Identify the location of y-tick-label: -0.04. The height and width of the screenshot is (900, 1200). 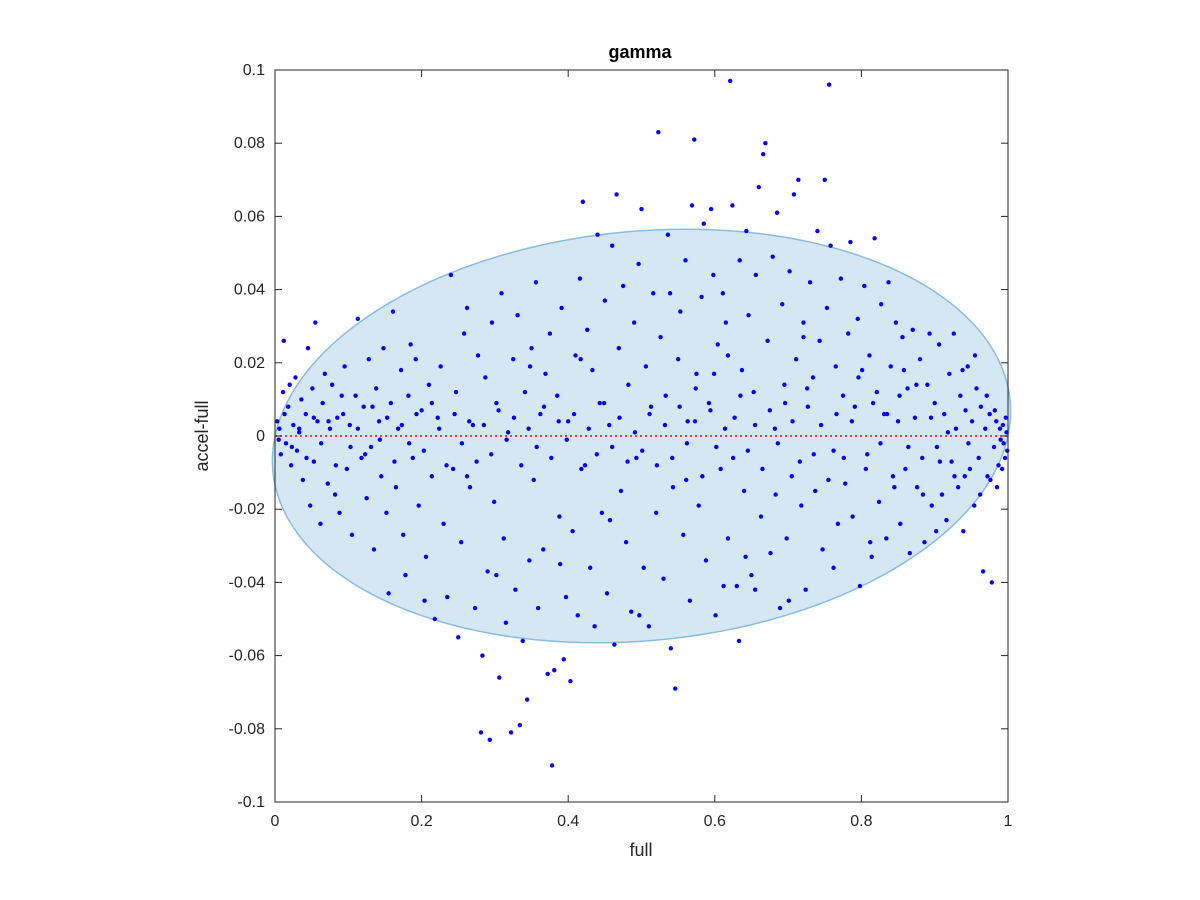
(247, 582).